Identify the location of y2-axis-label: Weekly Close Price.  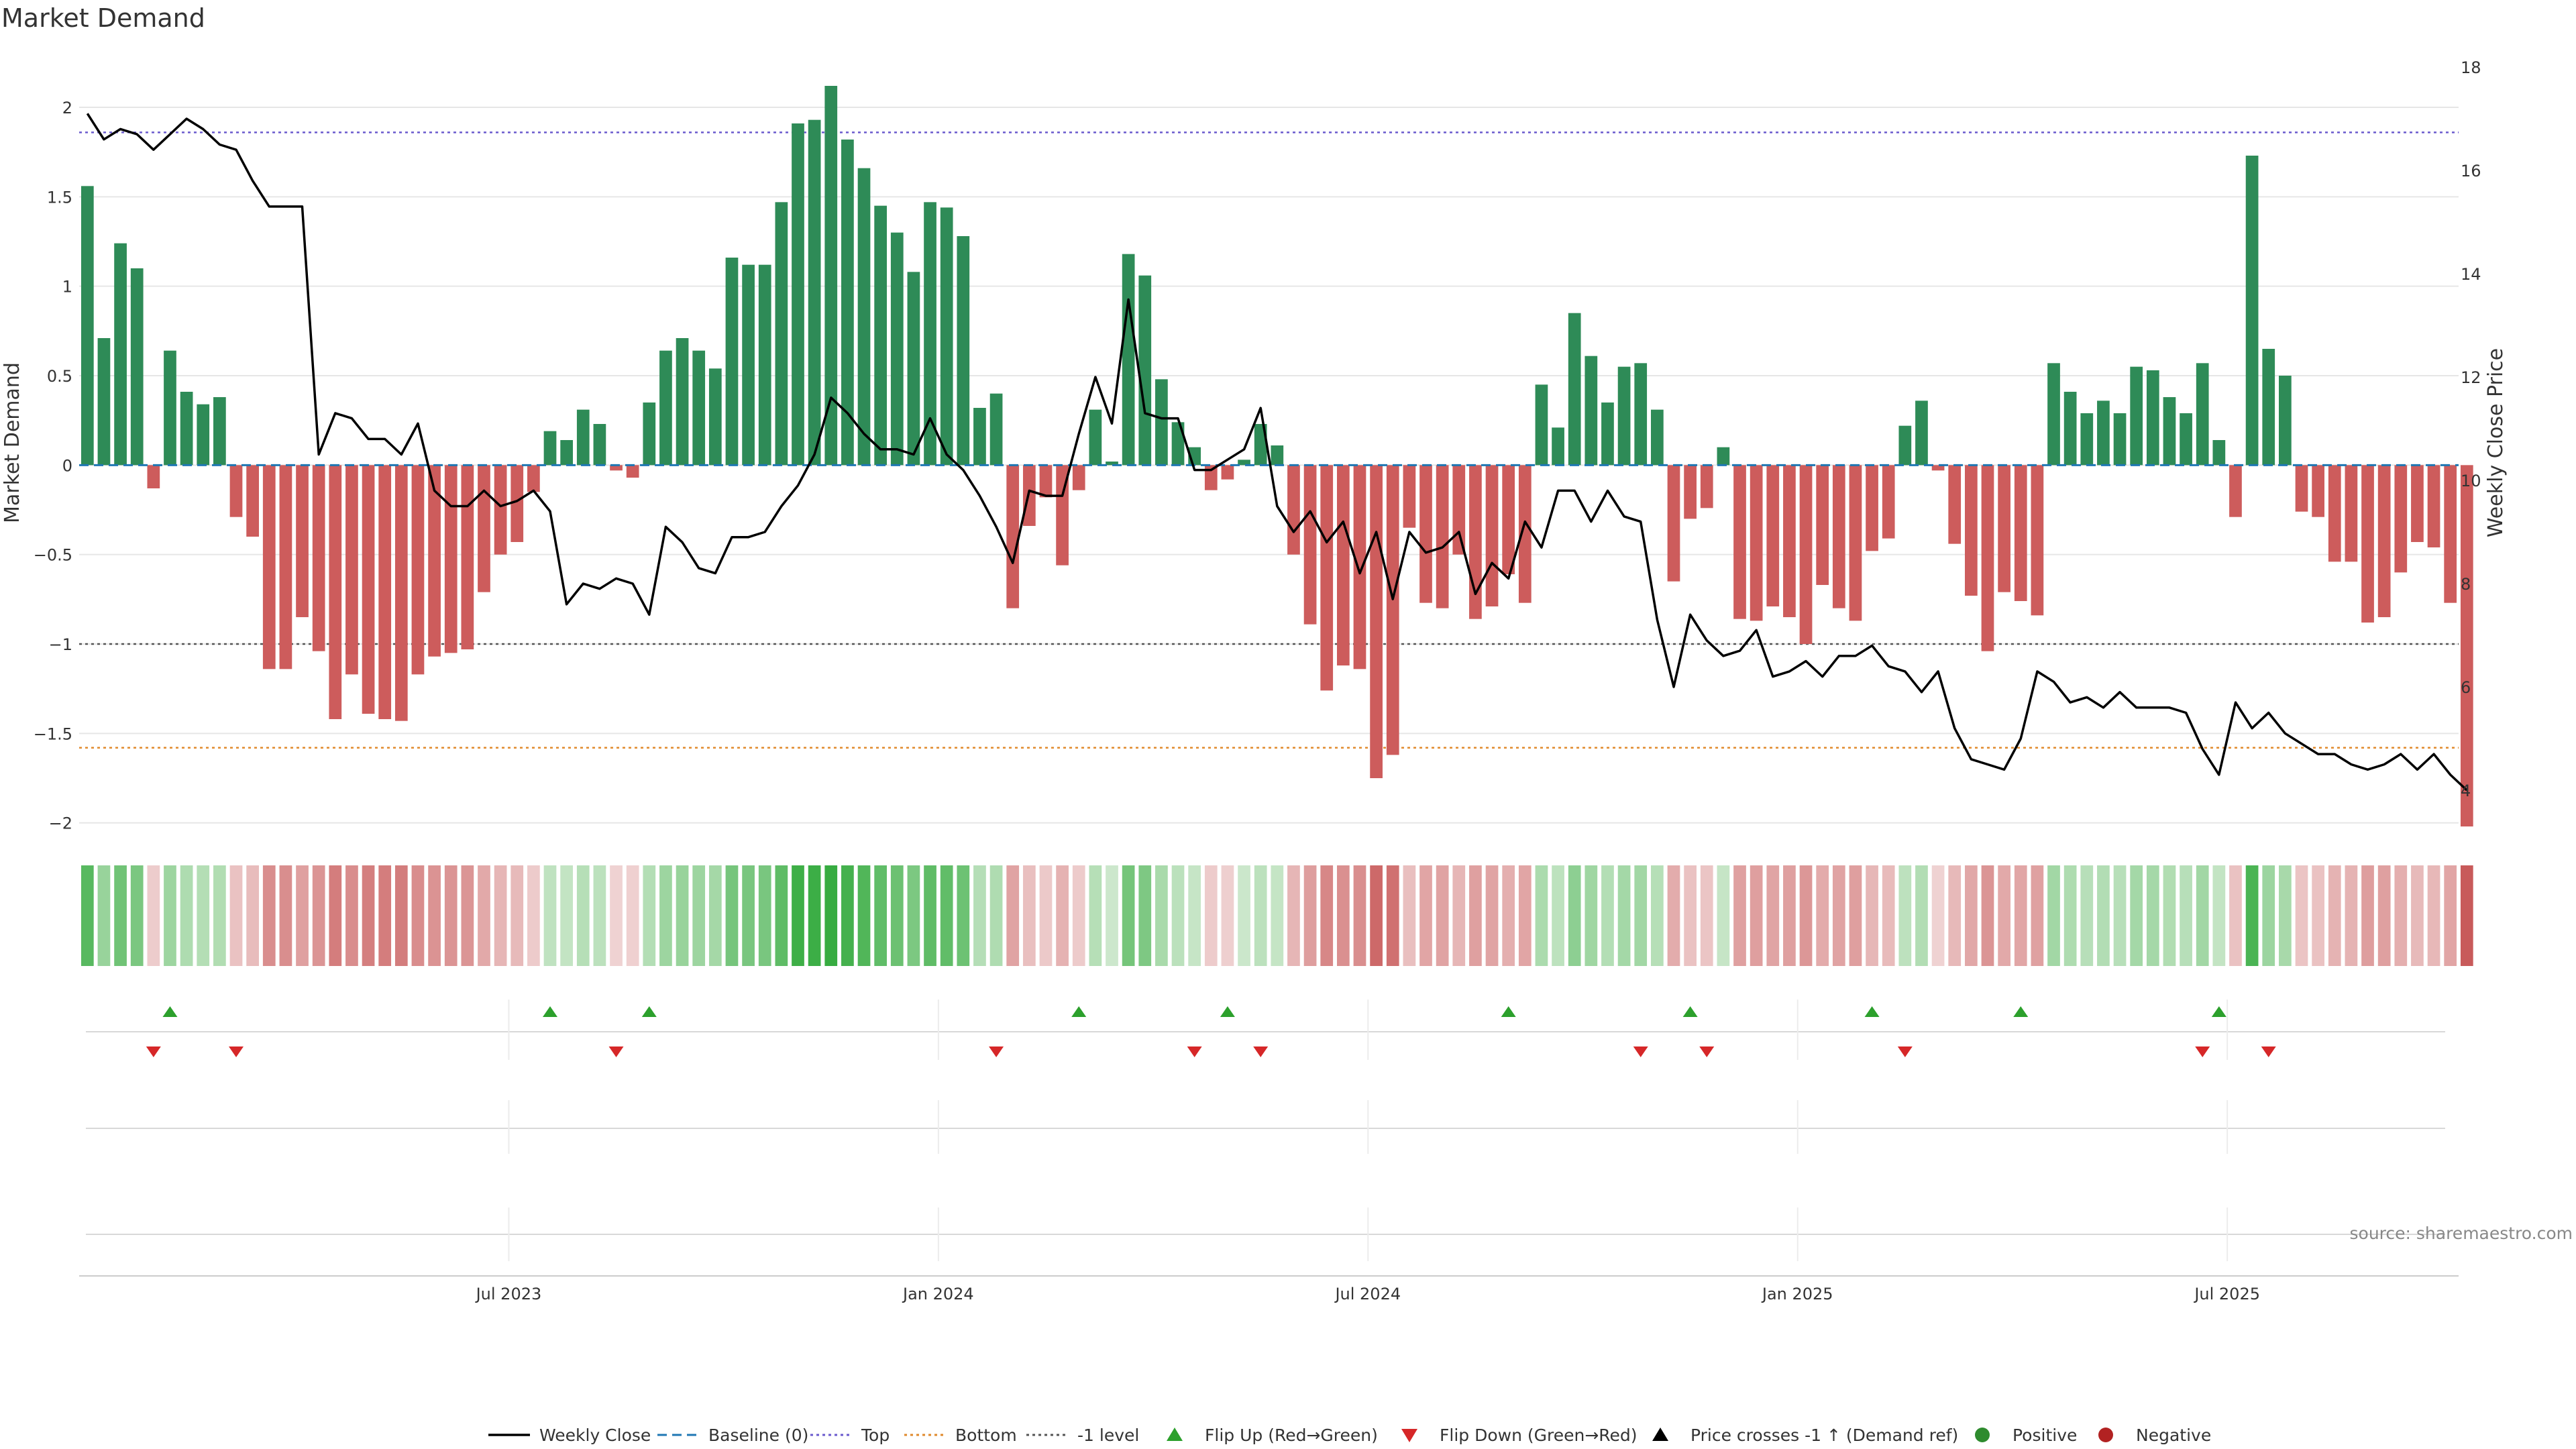
(2496, 442).